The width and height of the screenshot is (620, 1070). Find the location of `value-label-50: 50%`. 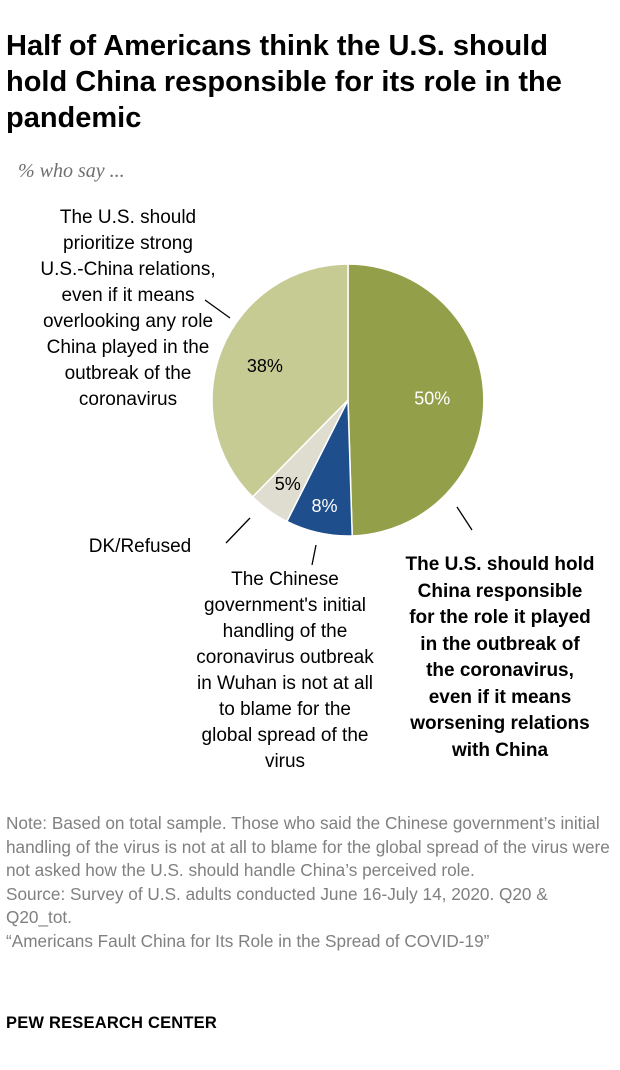

value-label-50: 50% is located at coordinates (432, 399).